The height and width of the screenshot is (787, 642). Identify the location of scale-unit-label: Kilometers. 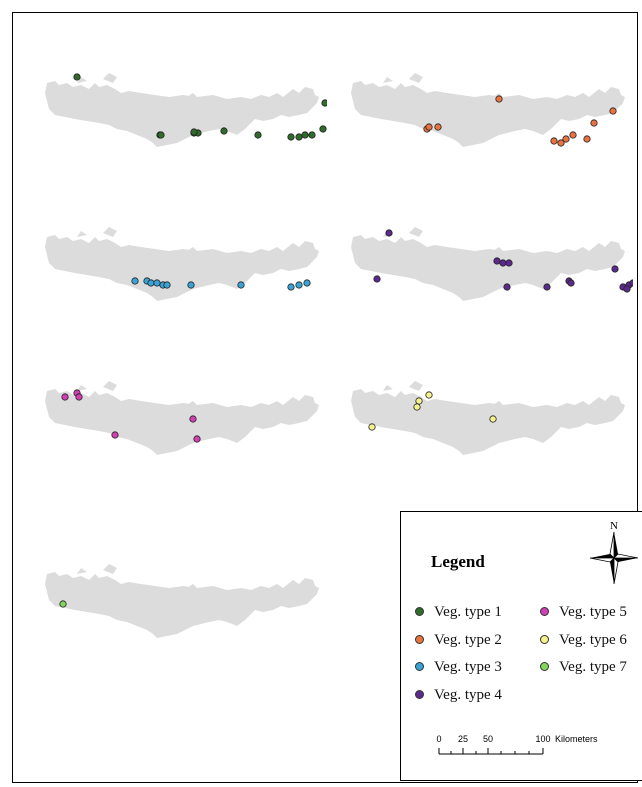
(576, 739).